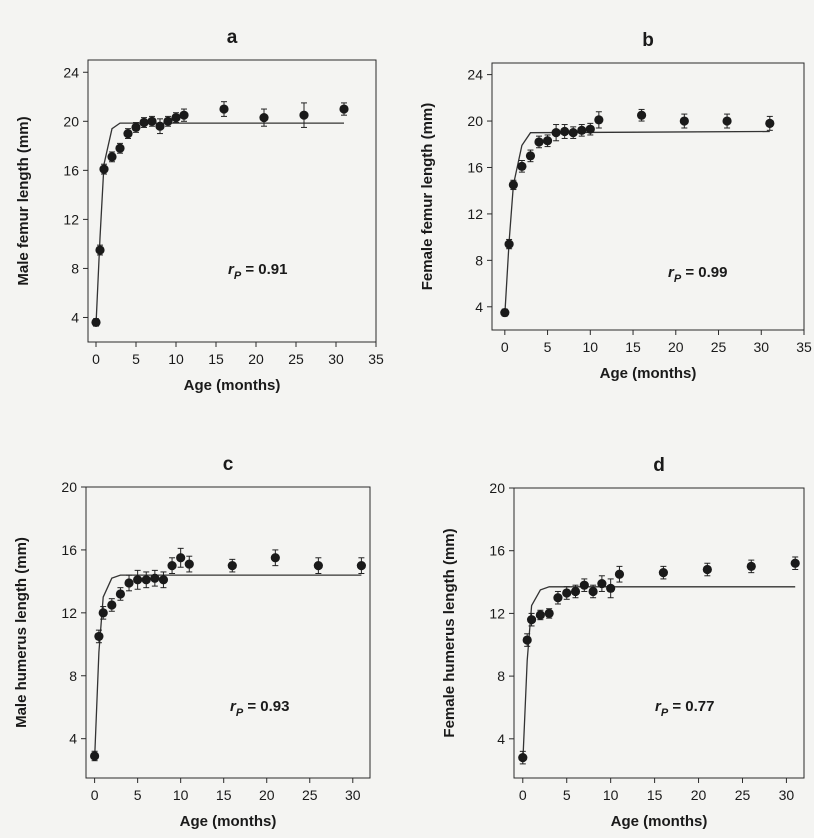 This screenshot has width=814, height=838. What do you see at coordinates (659, 465) in the screenshot?
I see `panel-letter: d` at bounding box center [659, 465].